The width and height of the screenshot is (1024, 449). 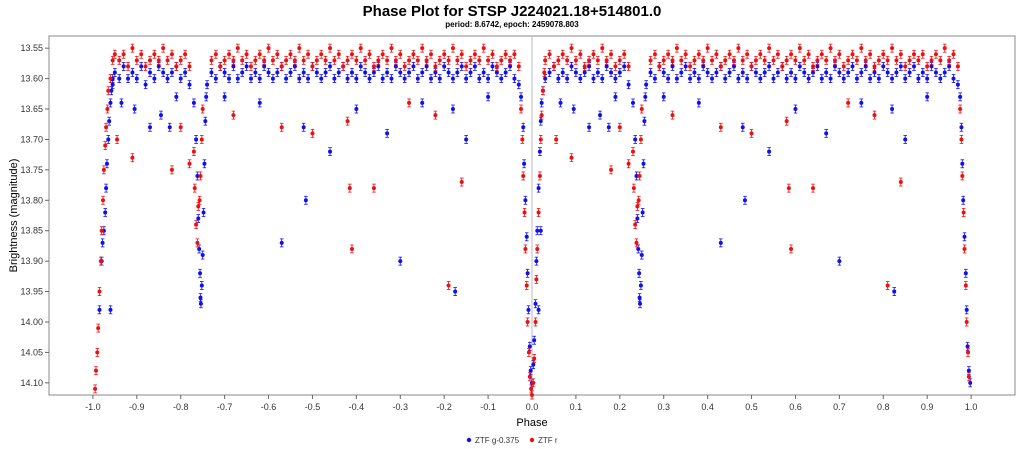 I want to click on x-tick-label: 0.5, so click(x=751, y=407).